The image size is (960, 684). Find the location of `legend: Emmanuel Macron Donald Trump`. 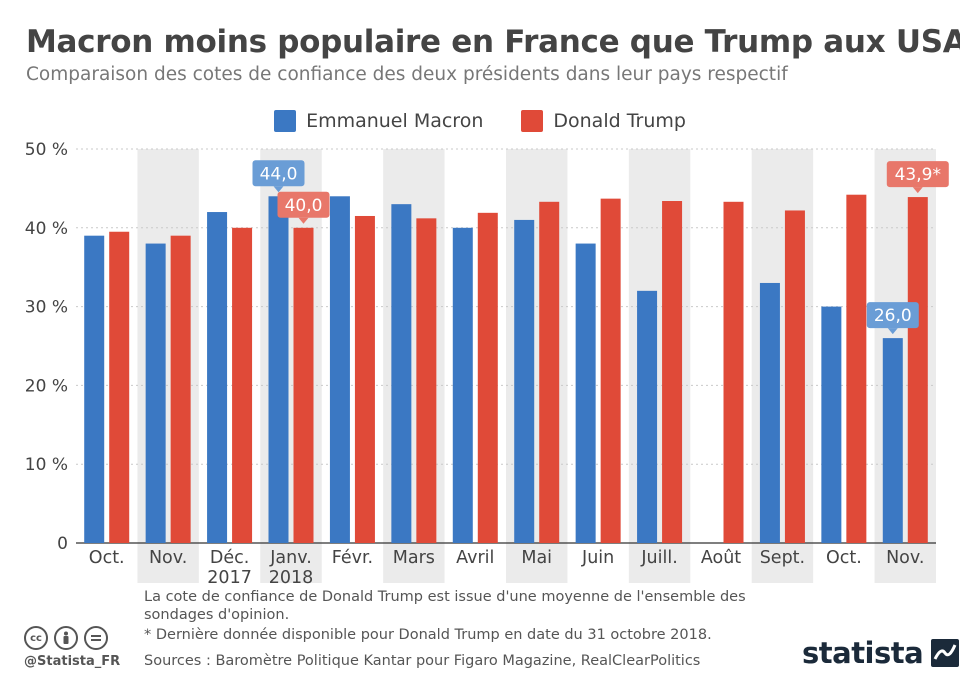

legend: Emmanuel Macron Donald Trump is located at coordinates (480, 121).